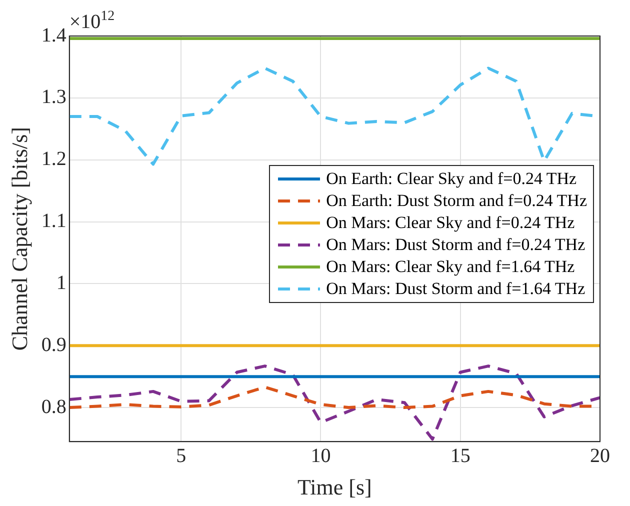  I want to click on y-tick-label: 1.2, so click(53, 159).